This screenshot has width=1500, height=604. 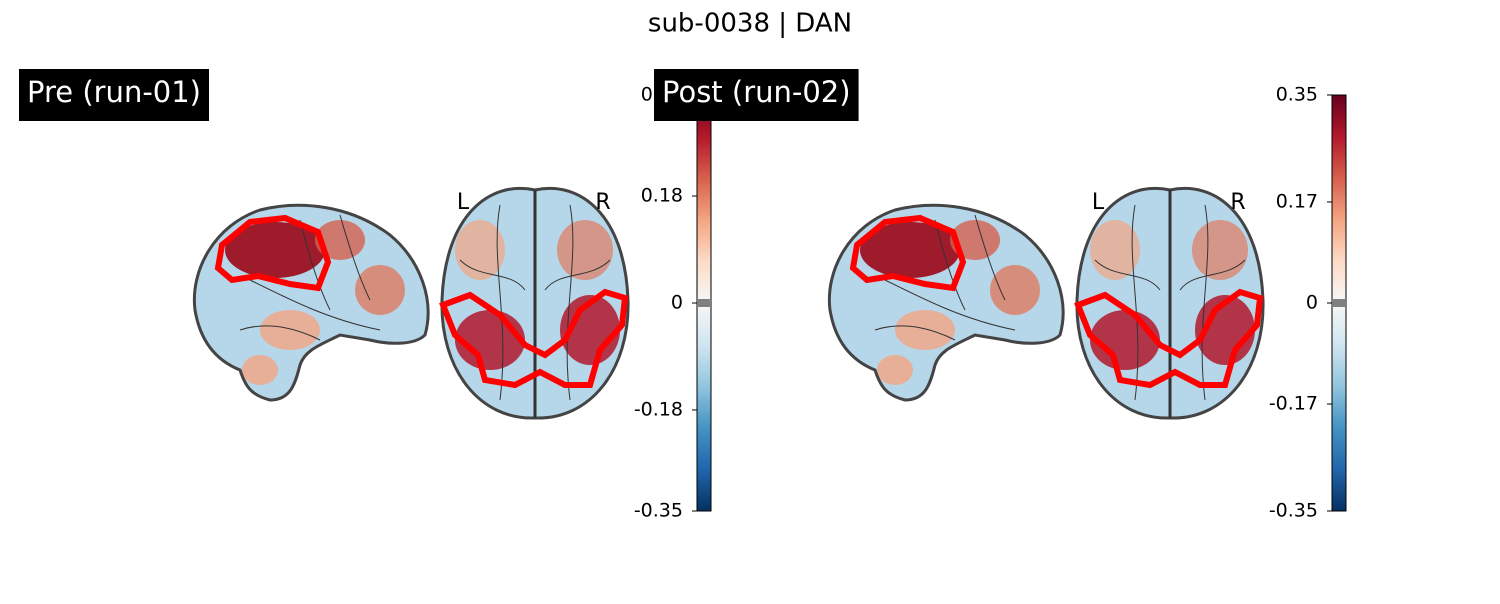 I want to click on colorbar-tick-label: 0.17, so click(x=1297, y=201).